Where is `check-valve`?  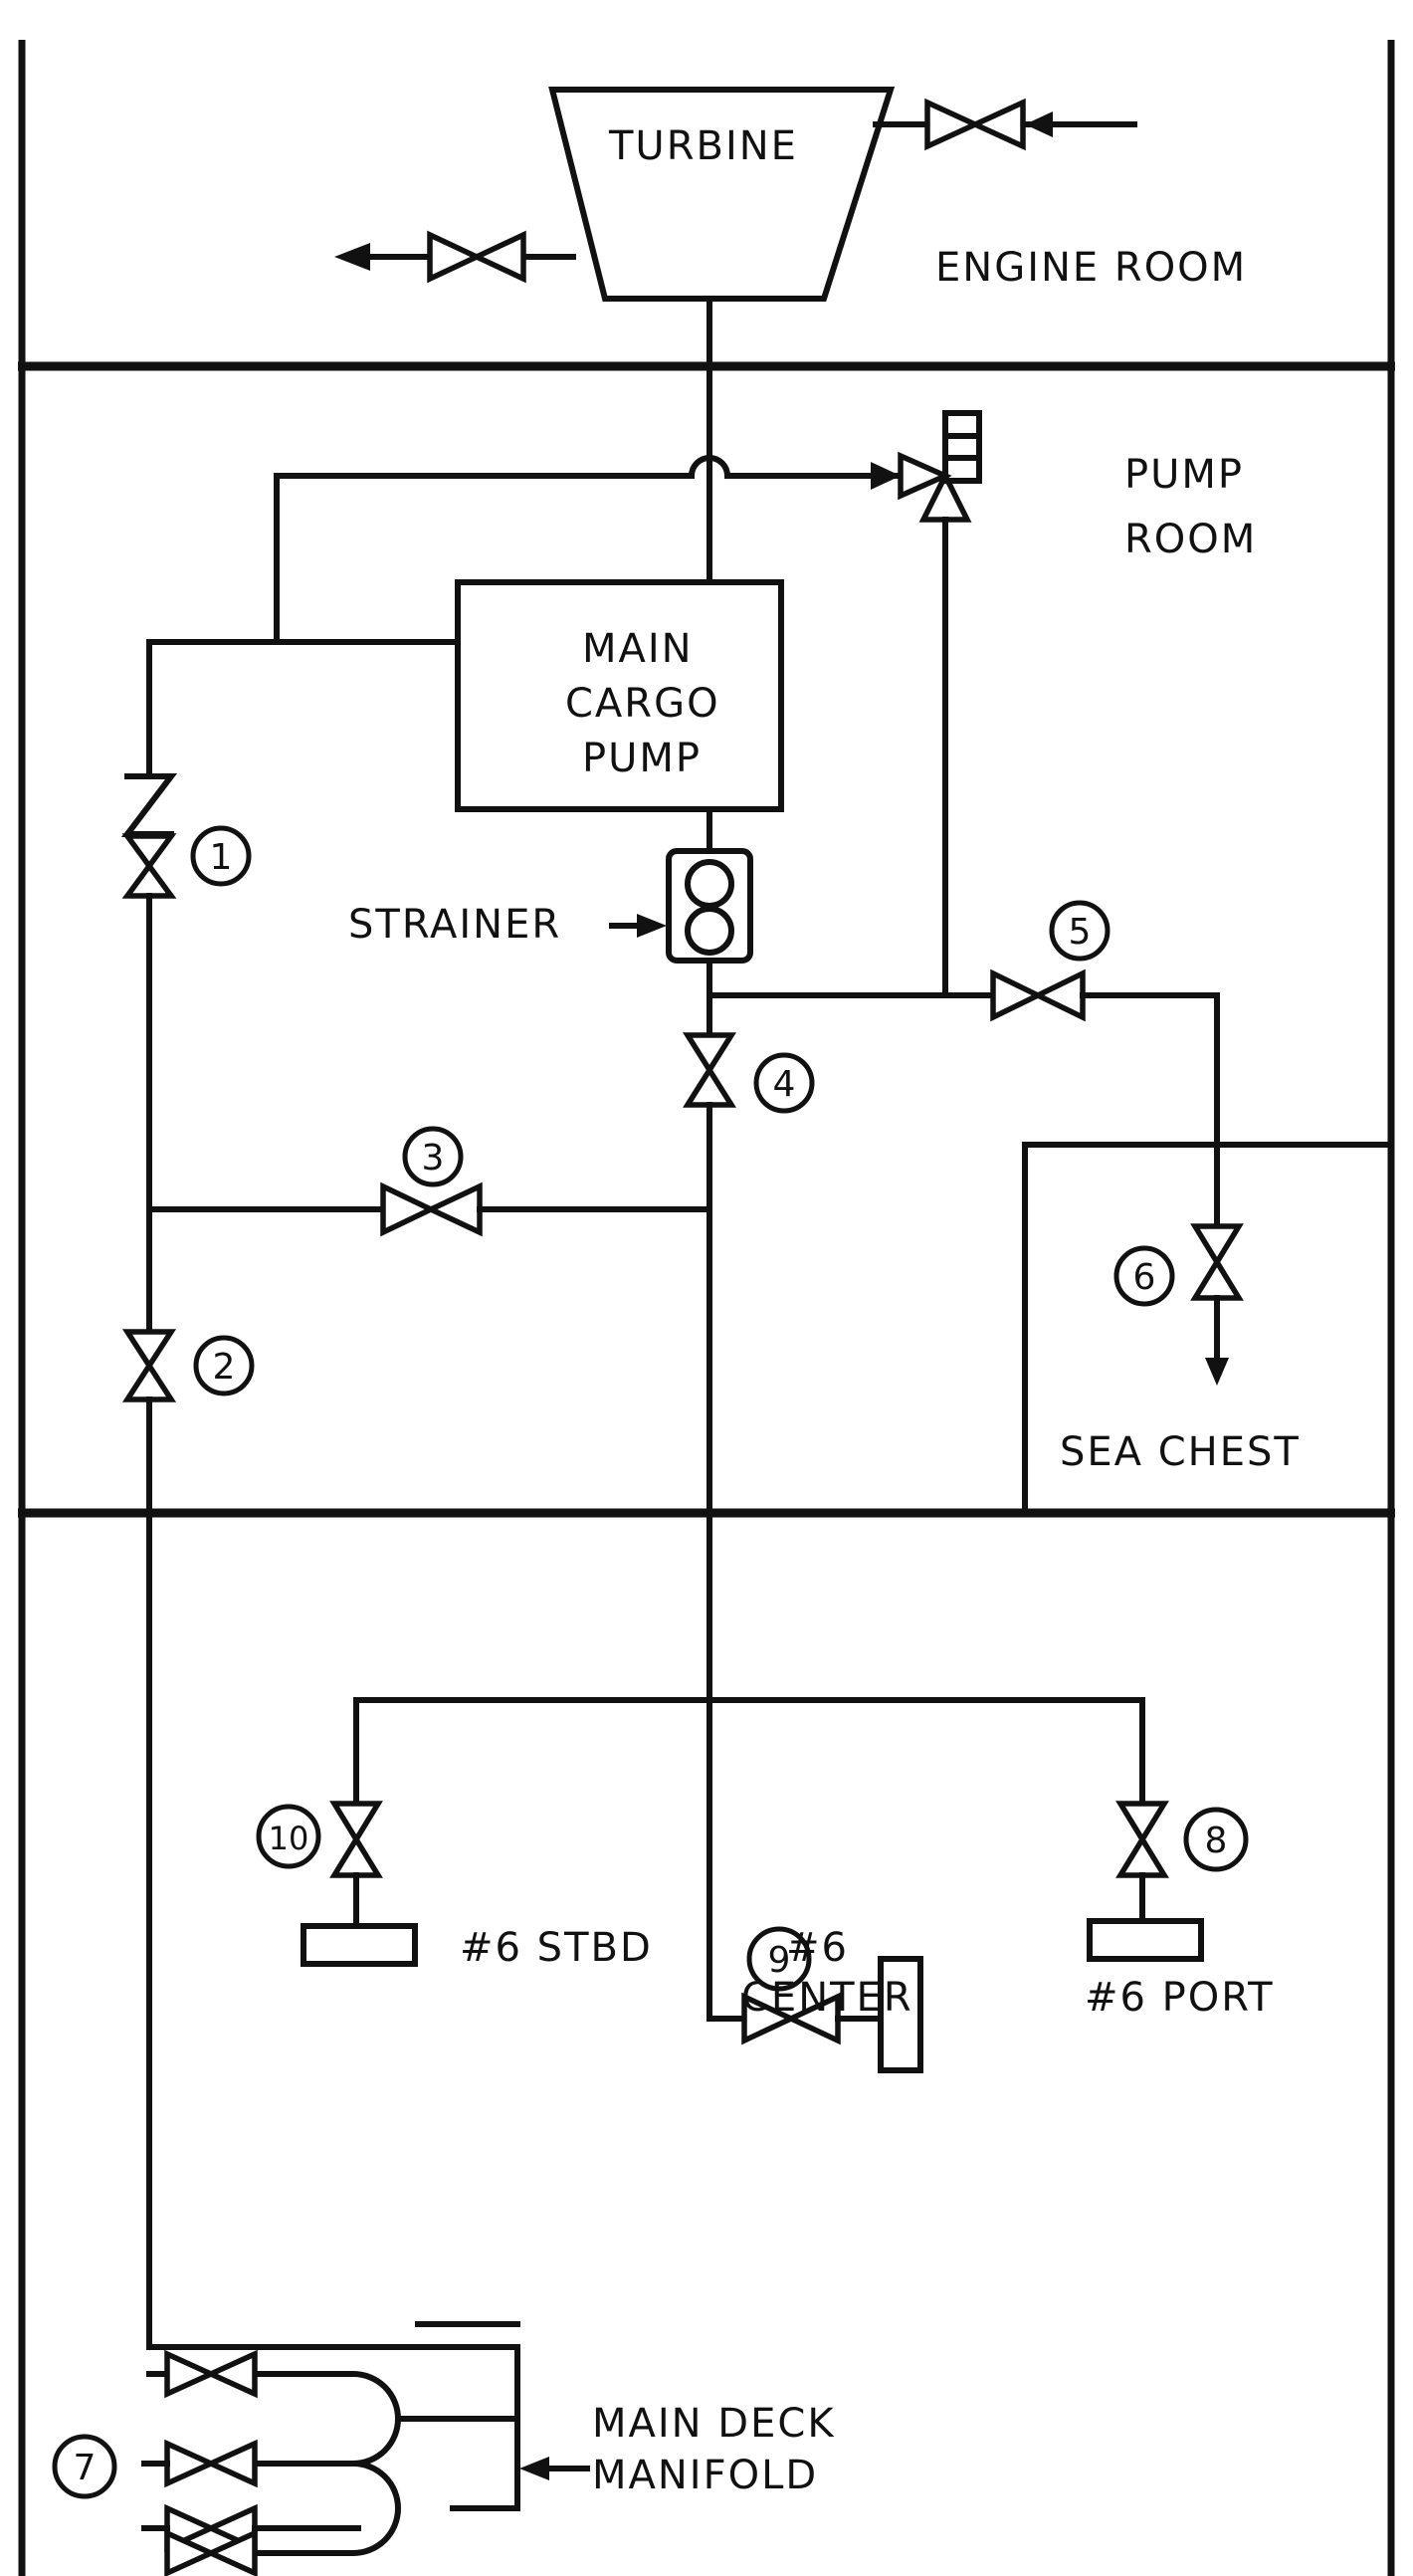
check-valve is located at coordinates (149, 805).